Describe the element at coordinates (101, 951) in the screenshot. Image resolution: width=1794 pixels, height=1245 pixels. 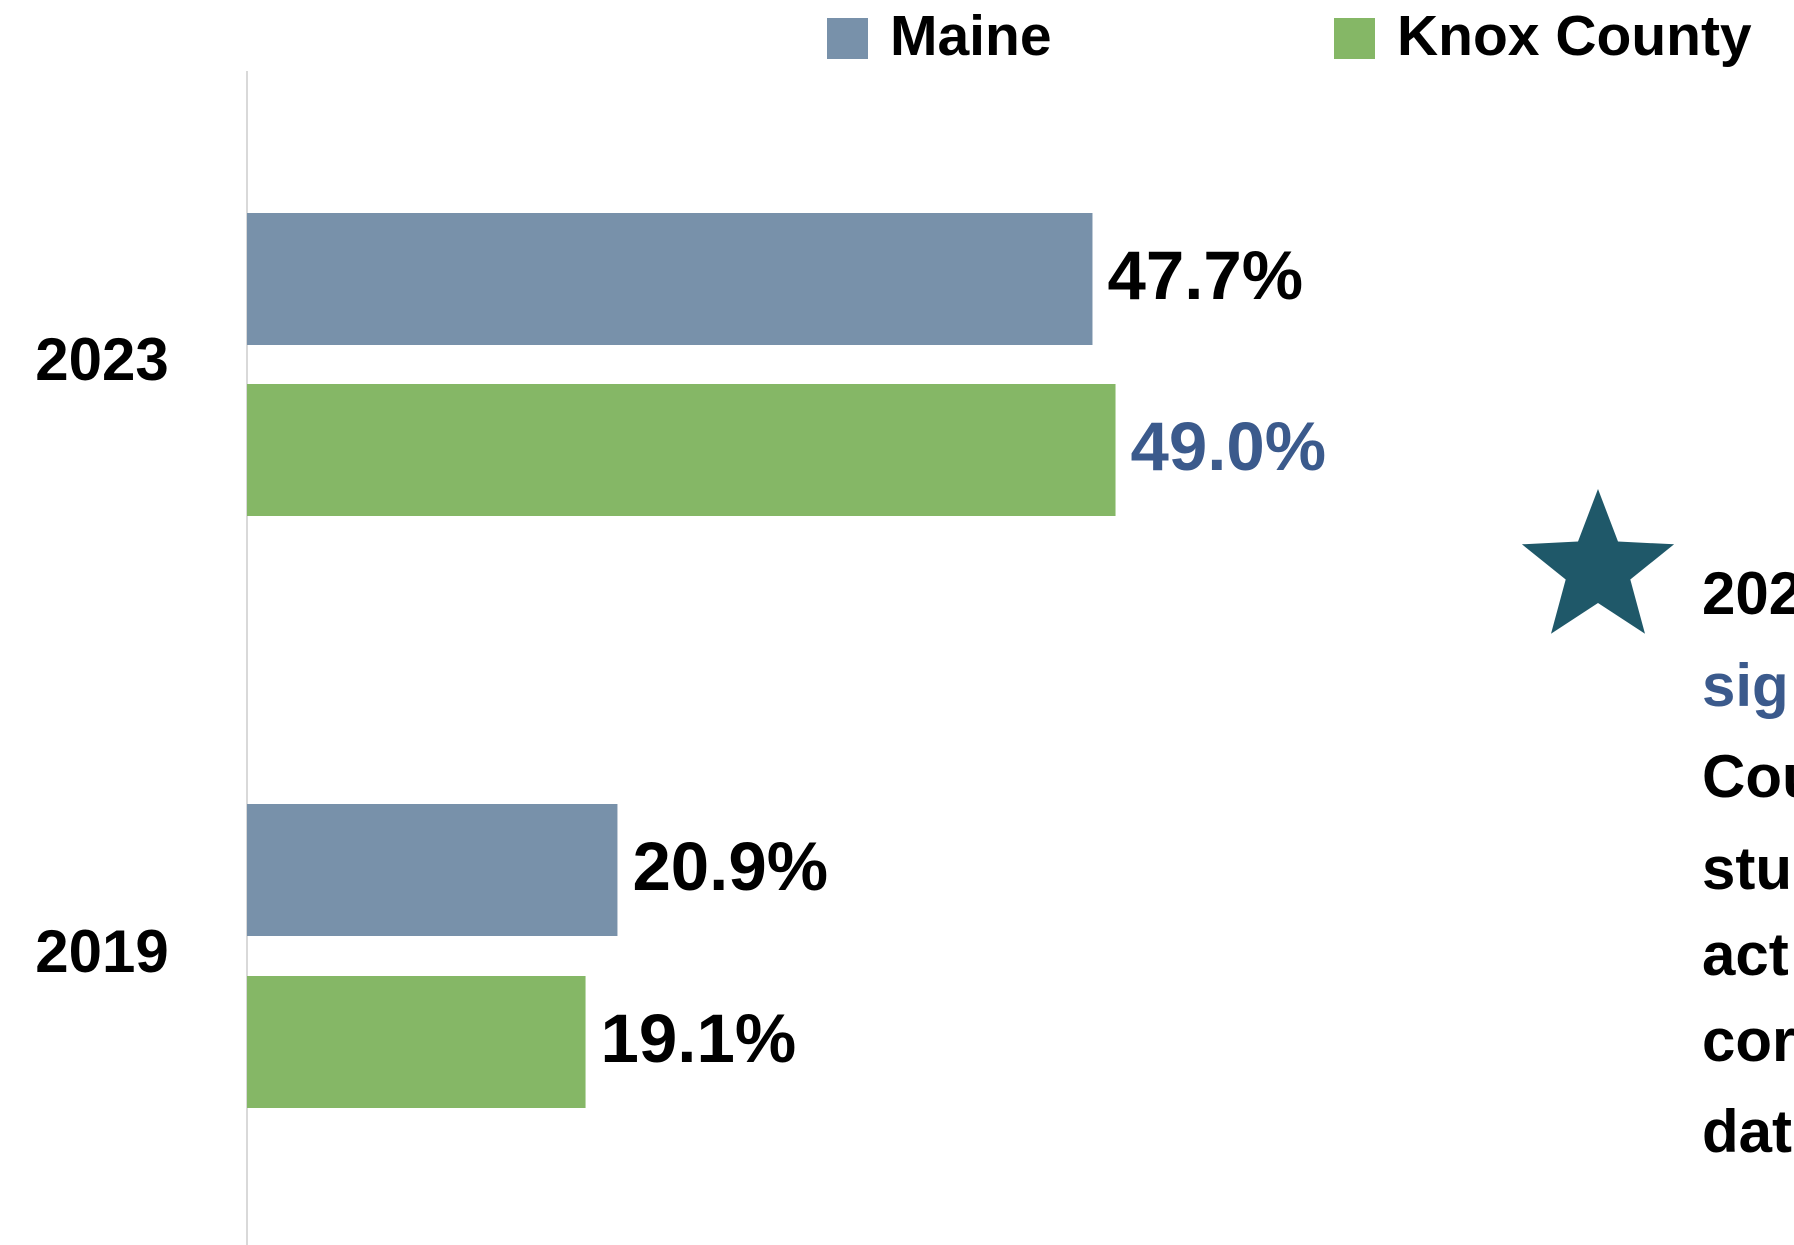
I see `category-label: 2019` at that location.